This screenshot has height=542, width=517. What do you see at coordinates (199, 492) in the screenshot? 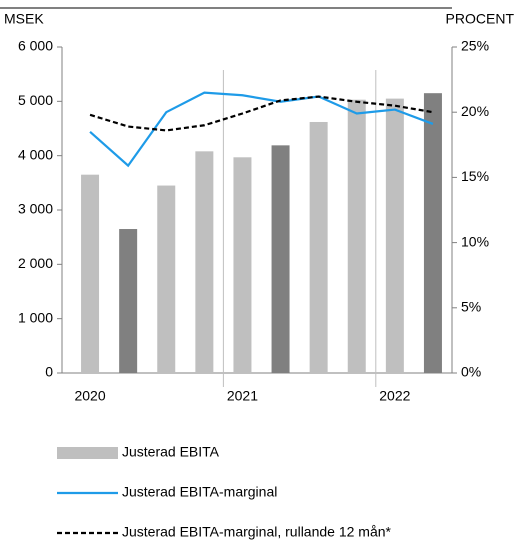
I see `legend-label: Justerad EBITA-marginal` at bounding box center [199, 492].